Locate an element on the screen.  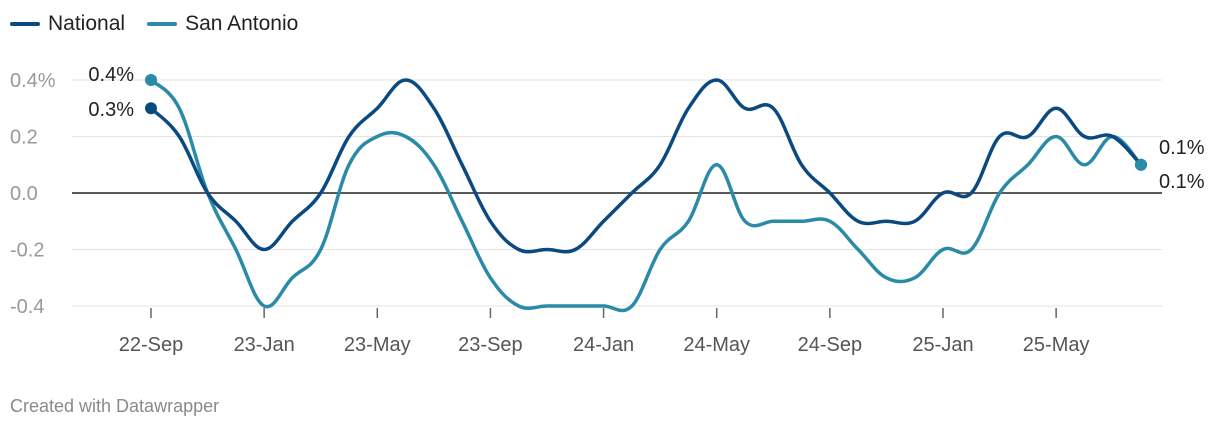
legend: National San Antonio is located at coordinates (154, 24).